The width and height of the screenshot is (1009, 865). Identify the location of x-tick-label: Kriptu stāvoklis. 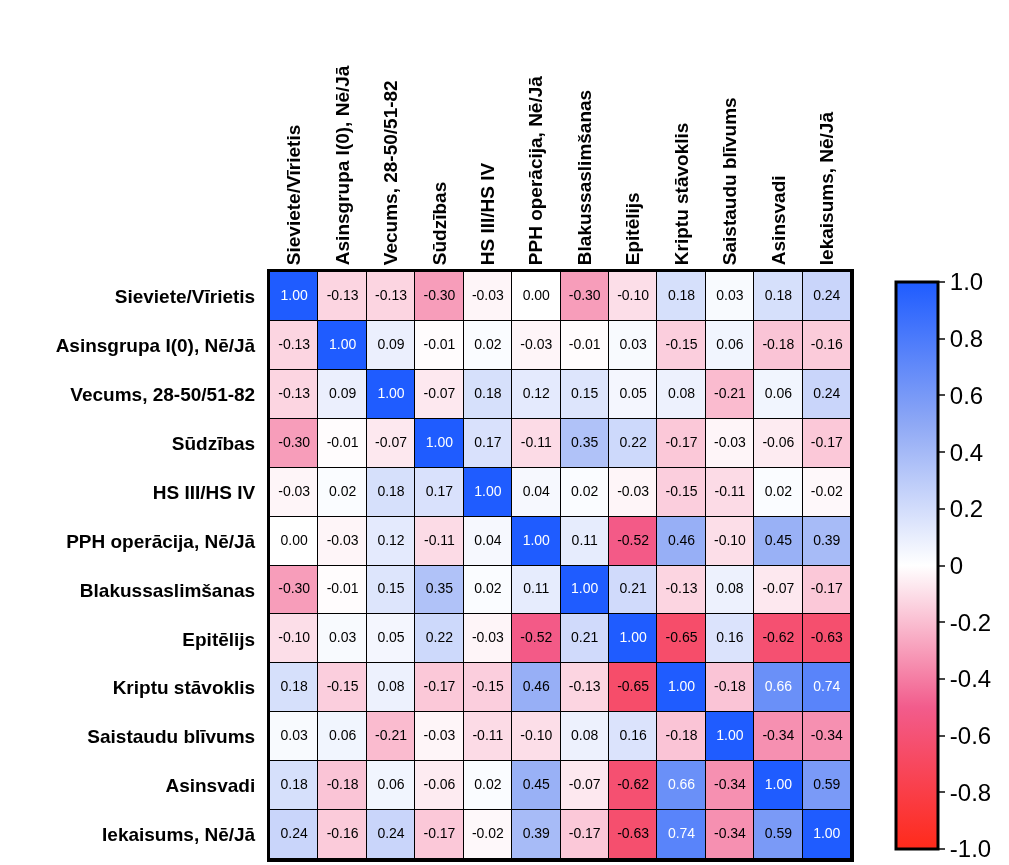
(681, 194).